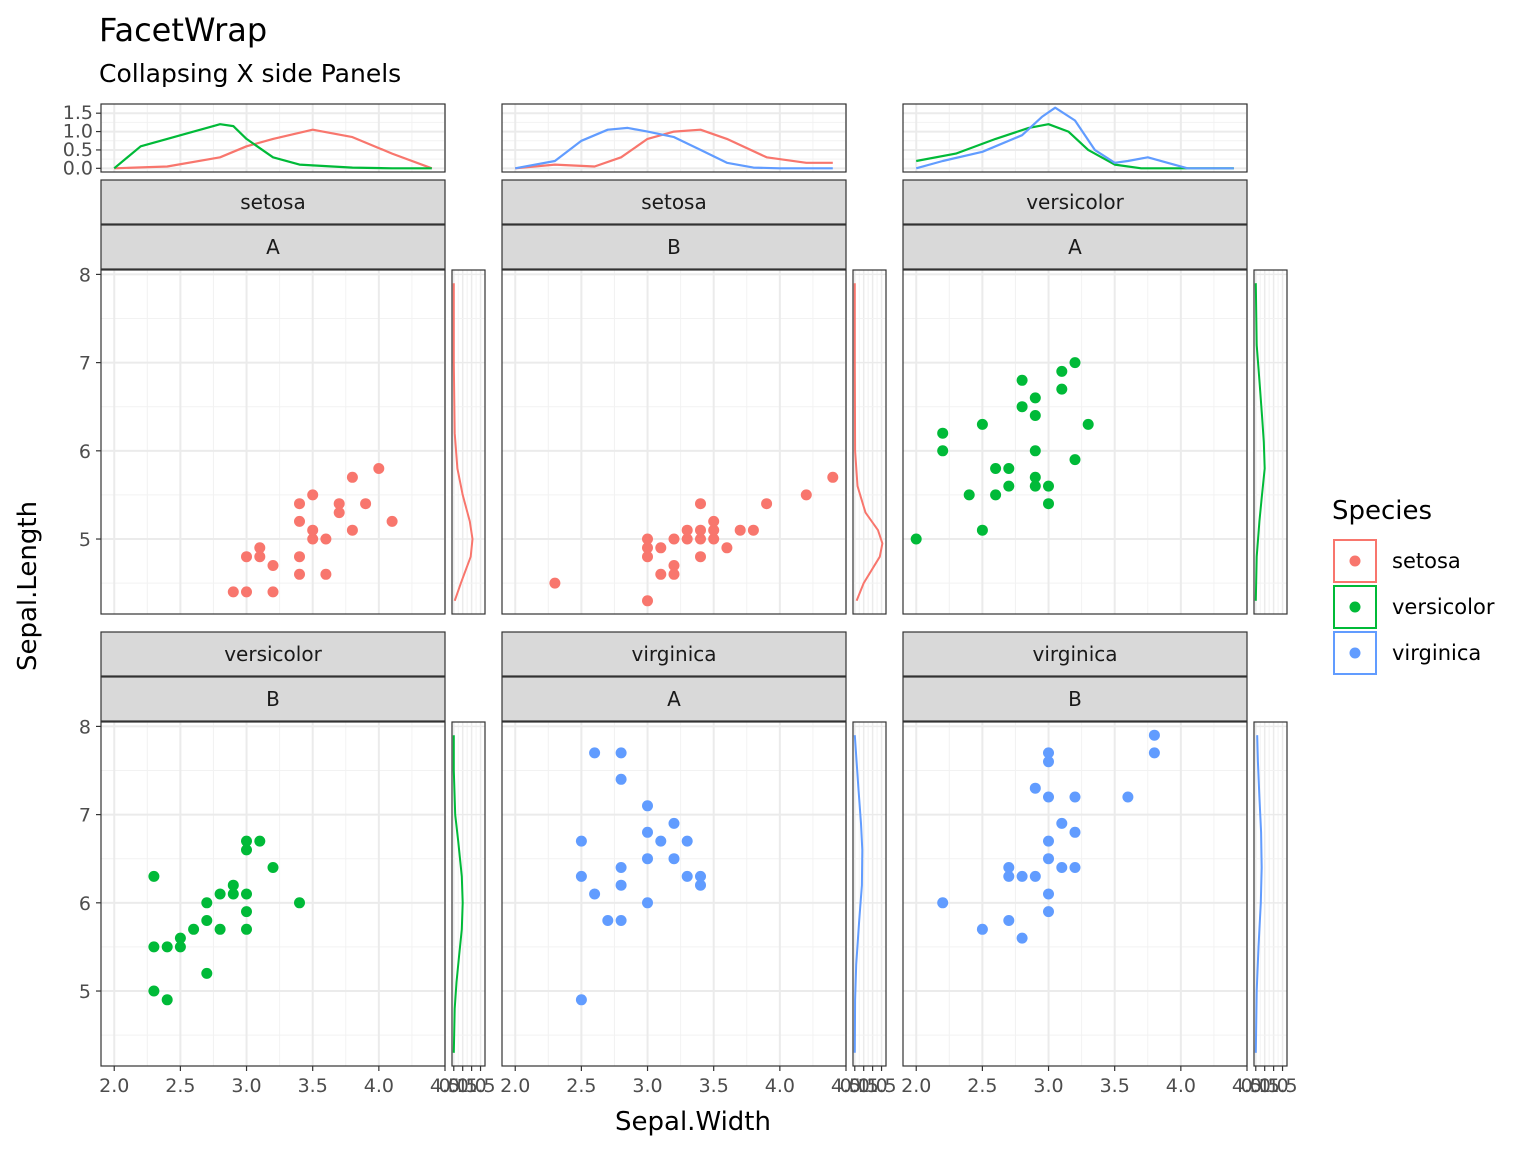  I want to click on x-tick-label: 2.5, so click(581, 1086).